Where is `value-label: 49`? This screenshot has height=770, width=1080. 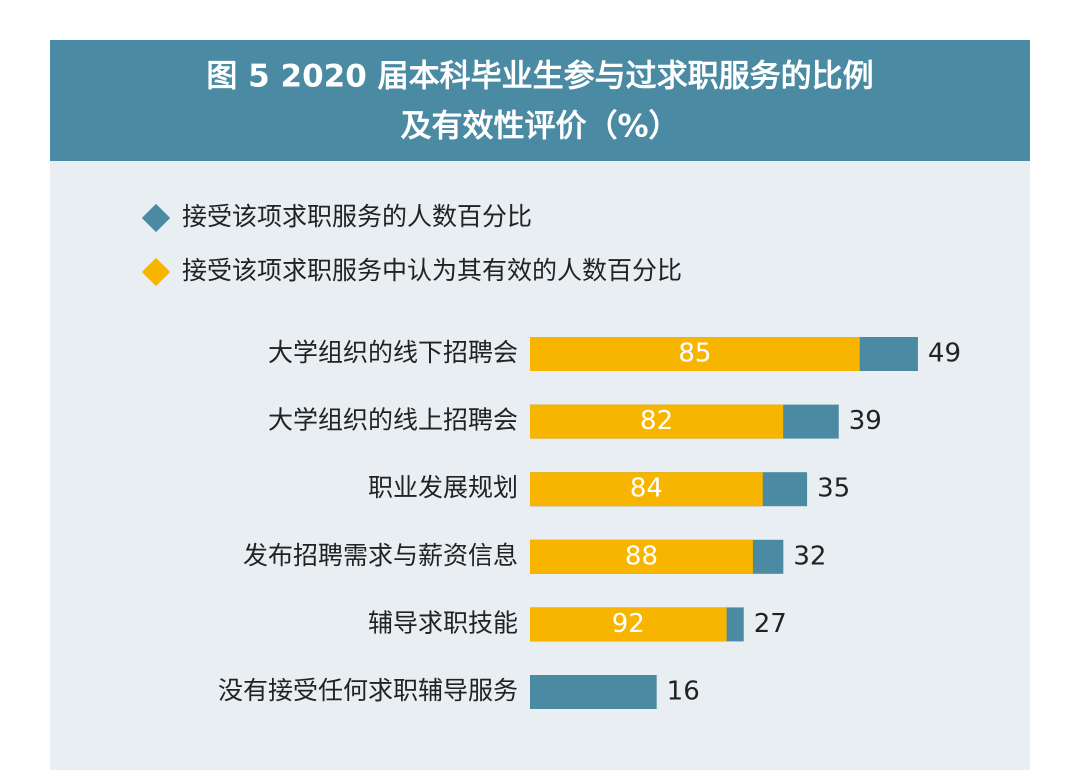
value-label: 49 is located at coordinates (944, 354).